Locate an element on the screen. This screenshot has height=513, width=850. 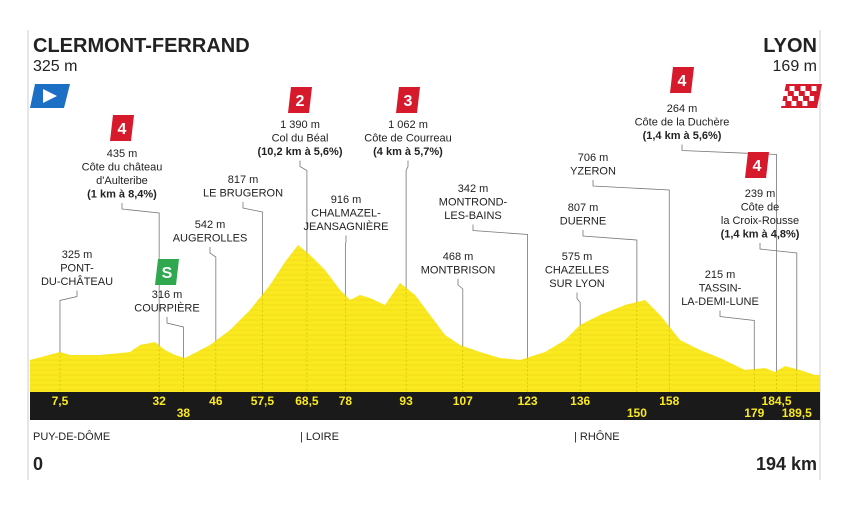
badge-label: 2 is located at coordinates (300, 101).